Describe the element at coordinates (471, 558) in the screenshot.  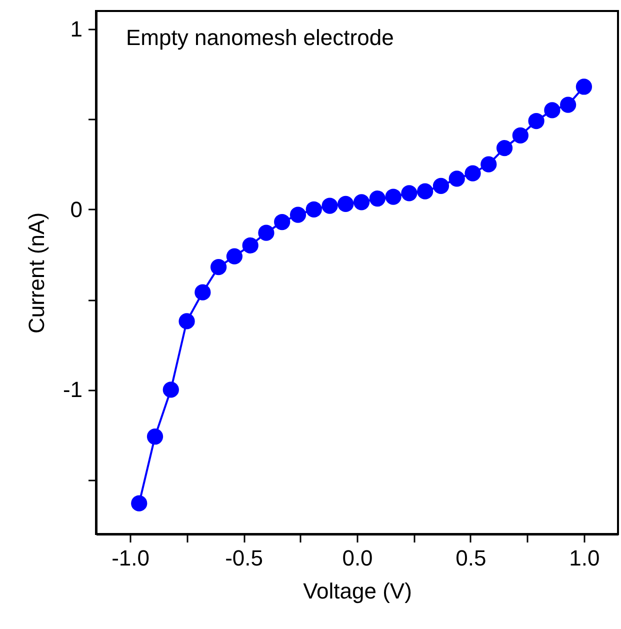
I see `x-tick-label: 0.5` at that location.